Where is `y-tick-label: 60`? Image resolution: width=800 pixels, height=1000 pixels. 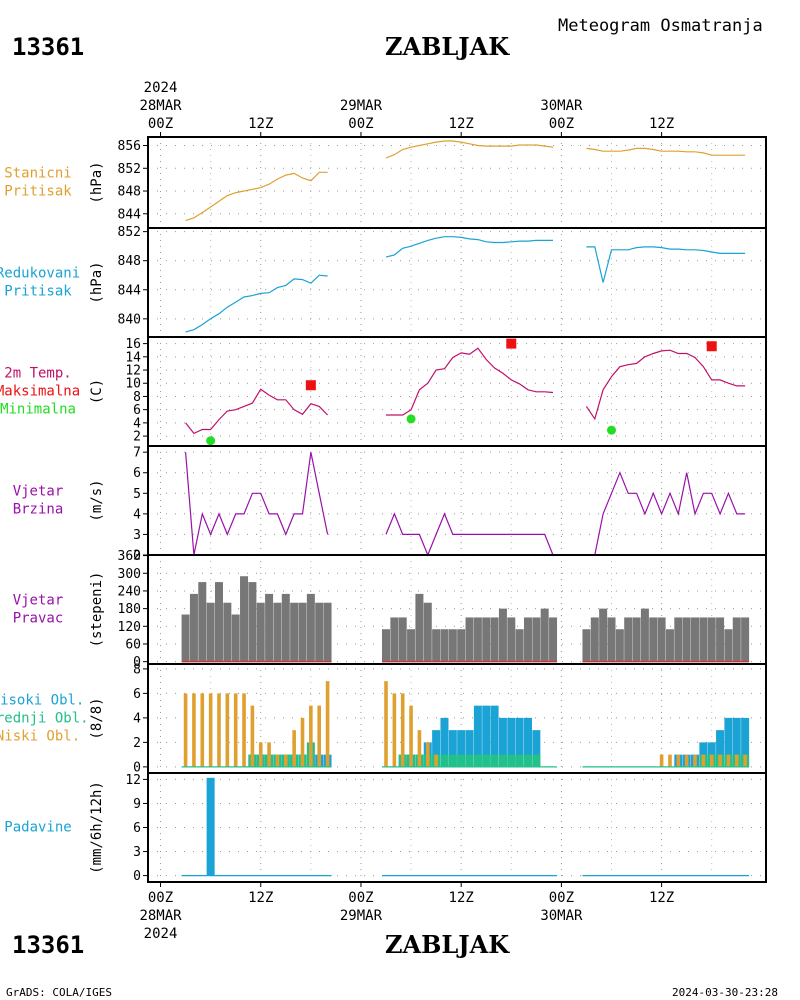 y-tick-label: 60 is located at coordinates (133, 644).